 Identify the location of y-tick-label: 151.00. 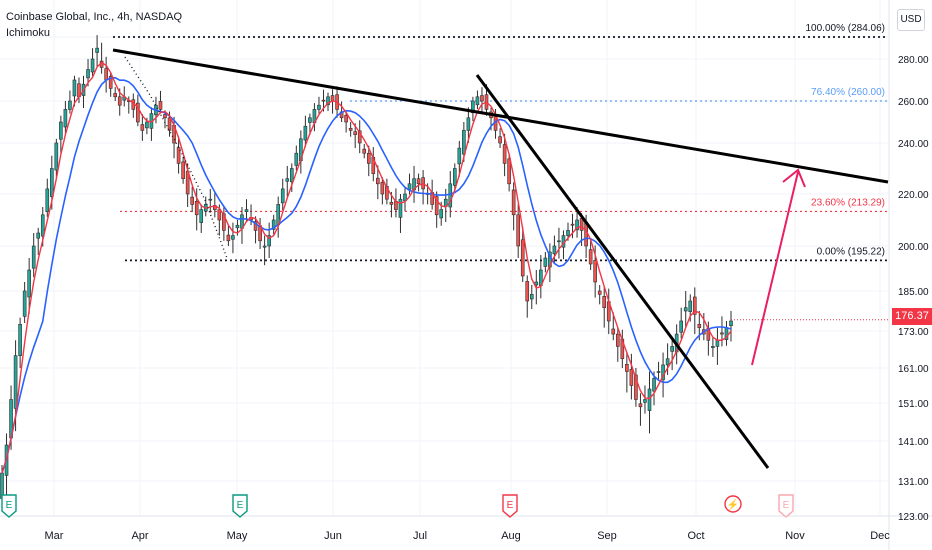
(913, 404).